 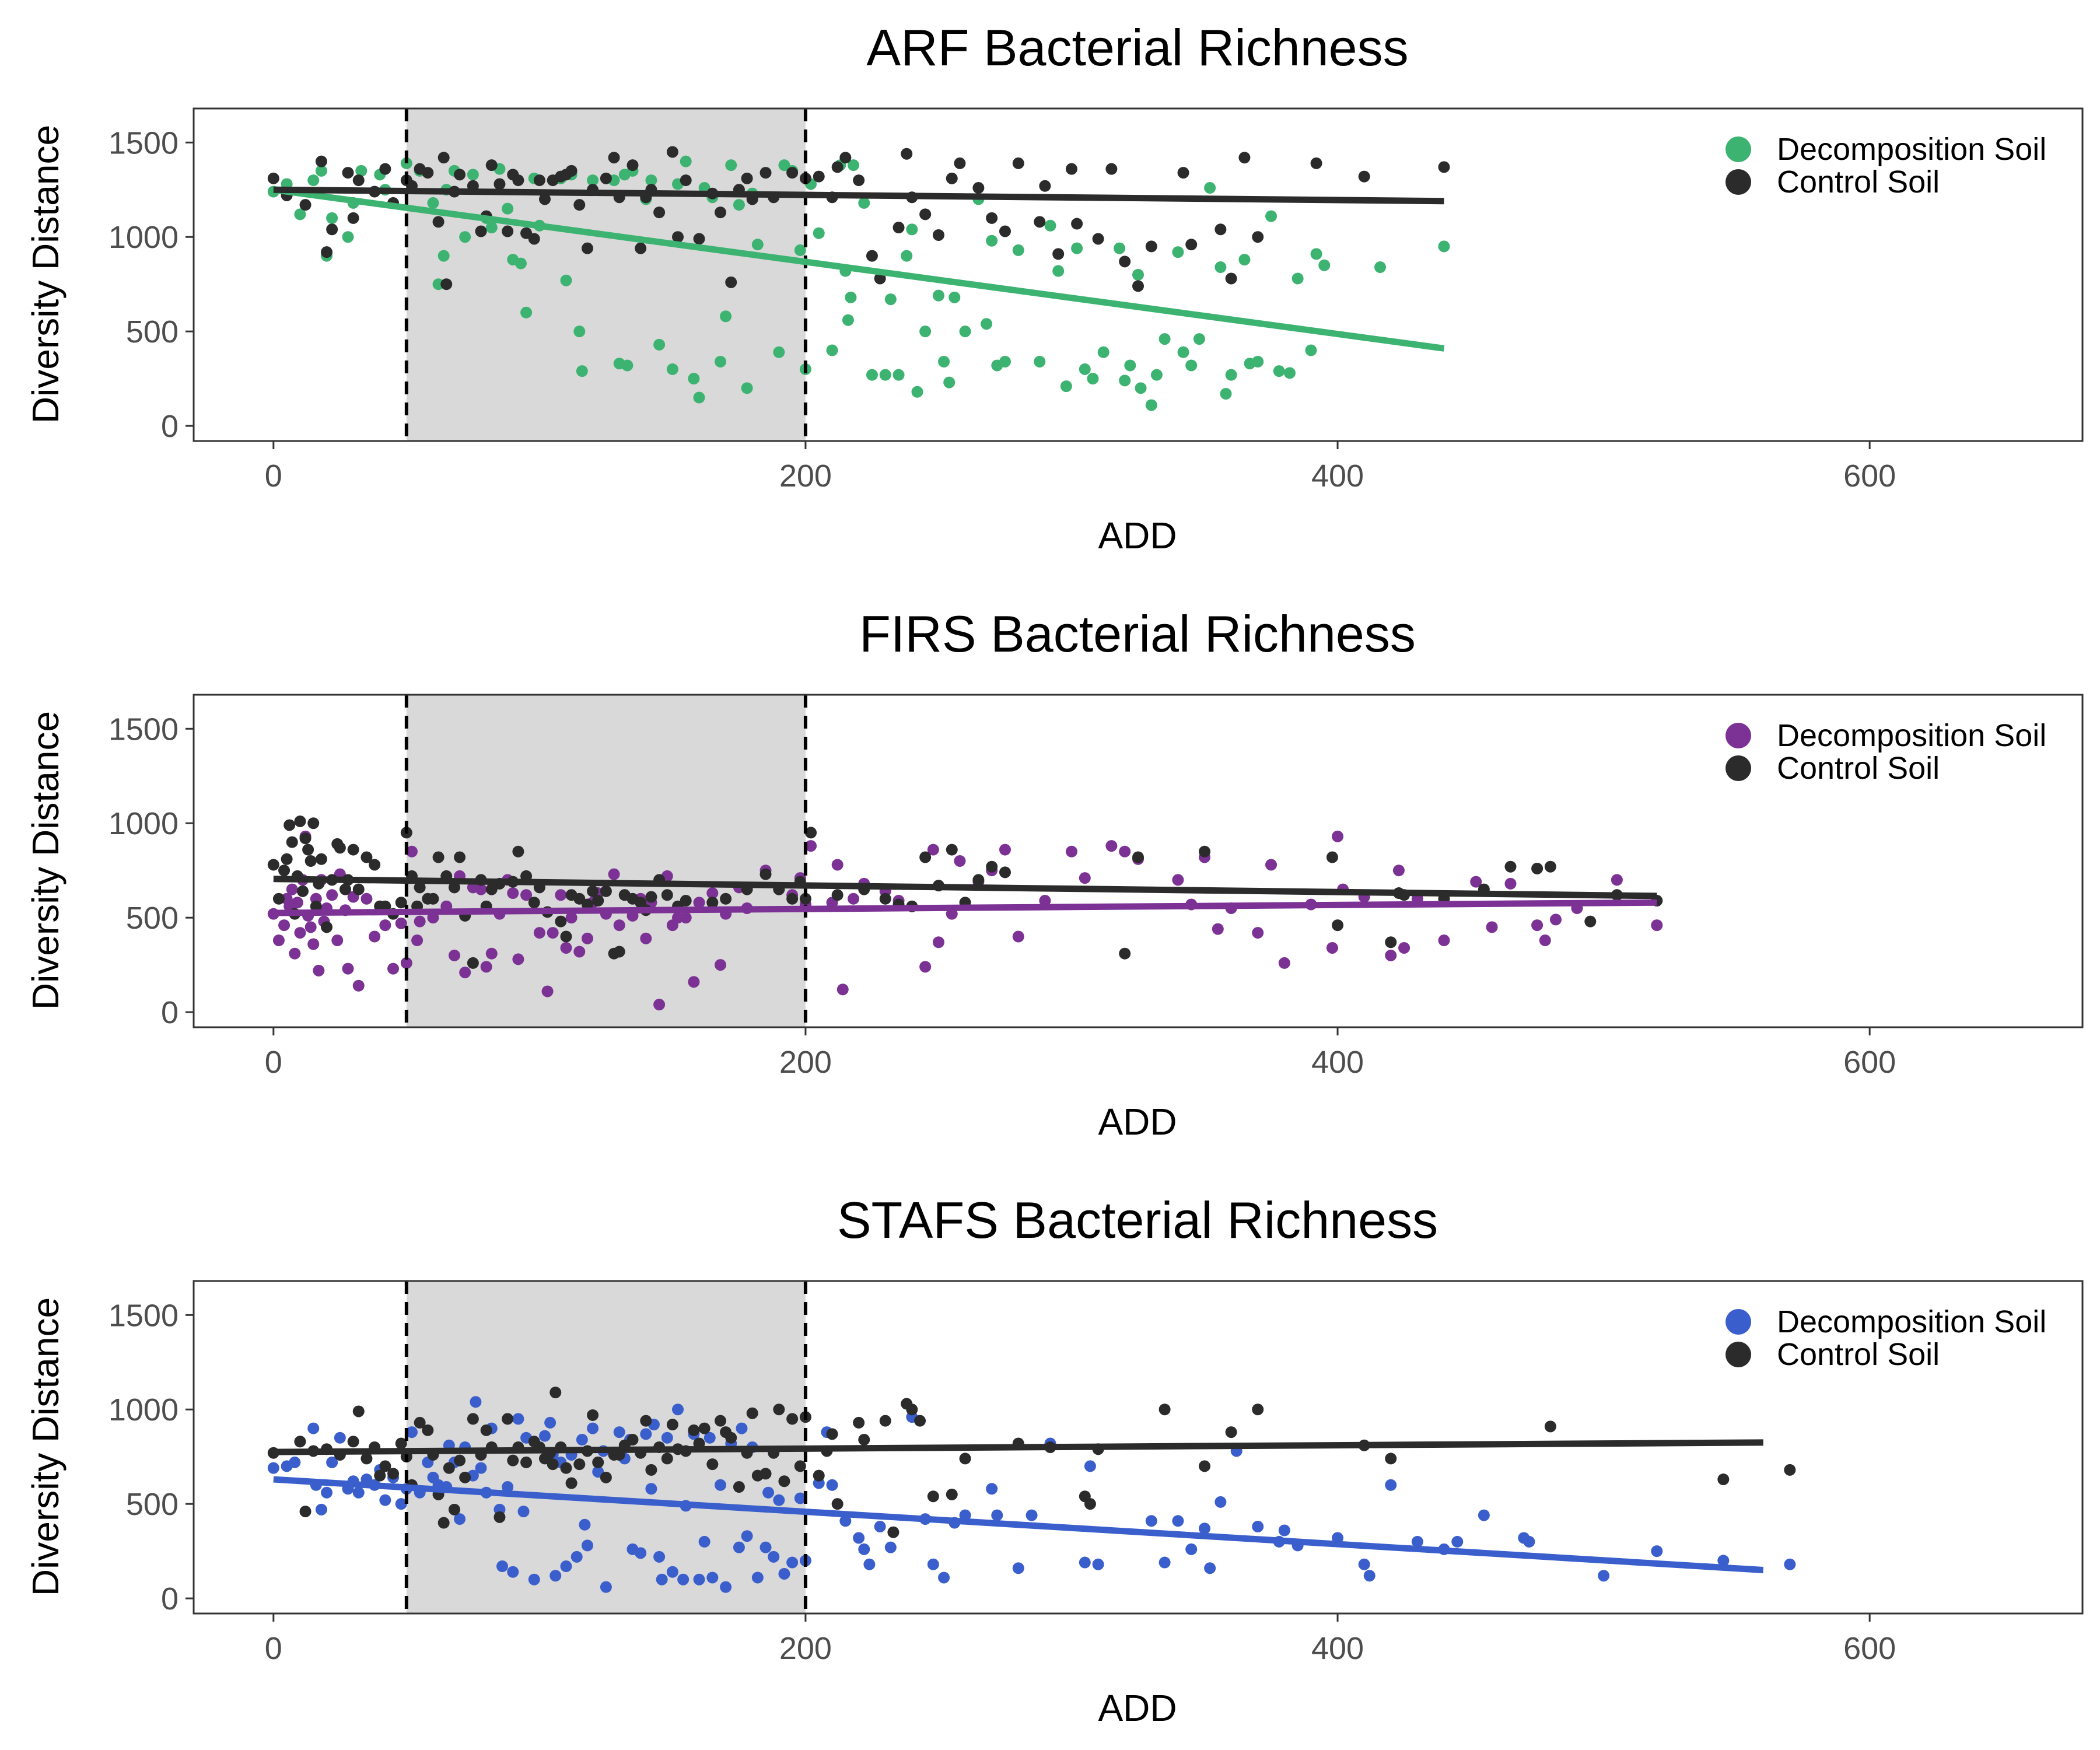 I want to click on fit-line-control-soil, so click(x=858, y=195).